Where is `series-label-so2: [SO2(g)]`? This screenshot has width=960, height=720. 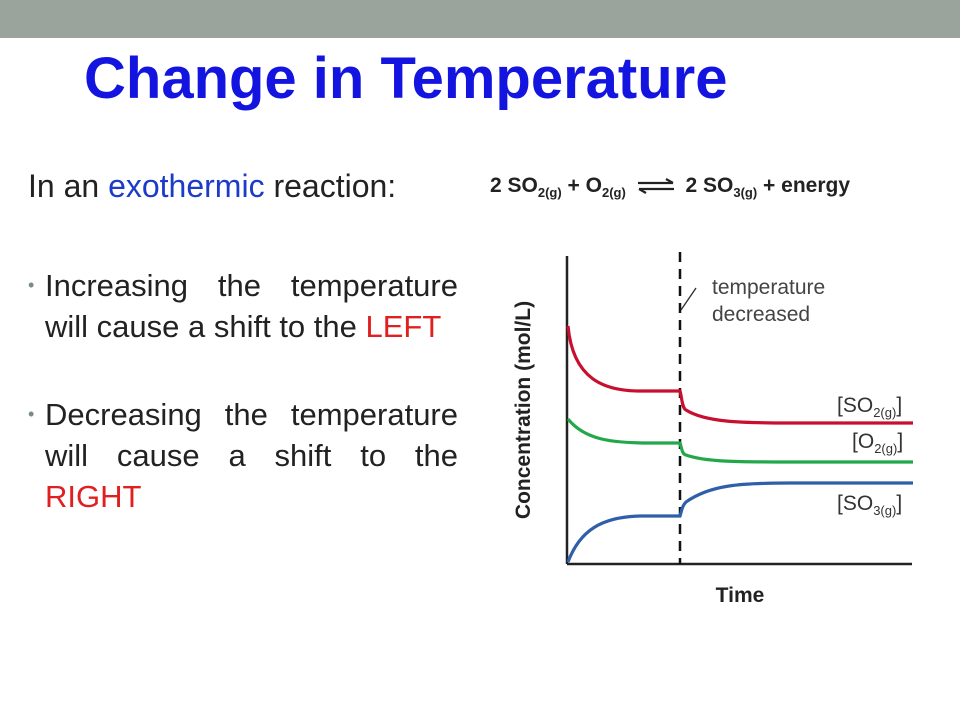
series-label-so2: [SO2(g)] is located at coordinates (869, 407).